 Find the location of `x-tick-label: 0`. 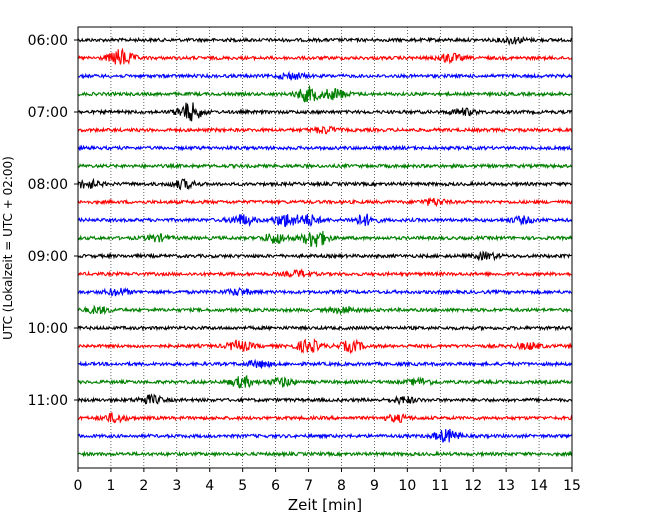

x-tick-label: 0 is located at coordinates (78, 486).